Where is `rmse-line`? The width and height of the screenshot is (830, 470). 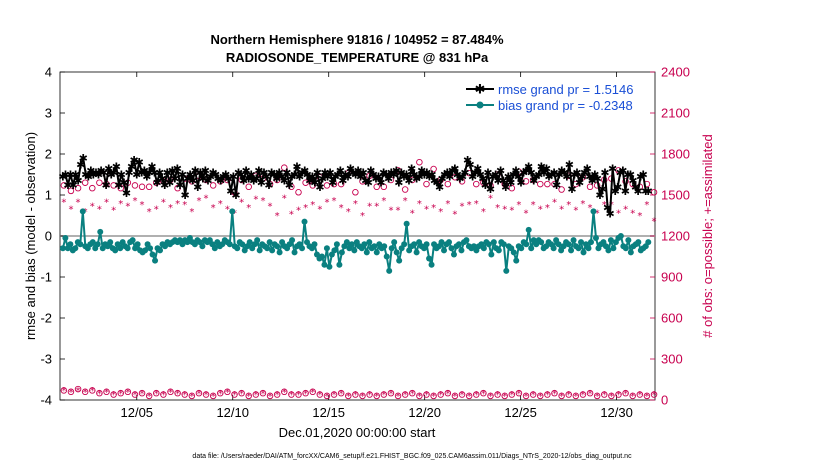
rmse-line is located at coordinates (355, 186).